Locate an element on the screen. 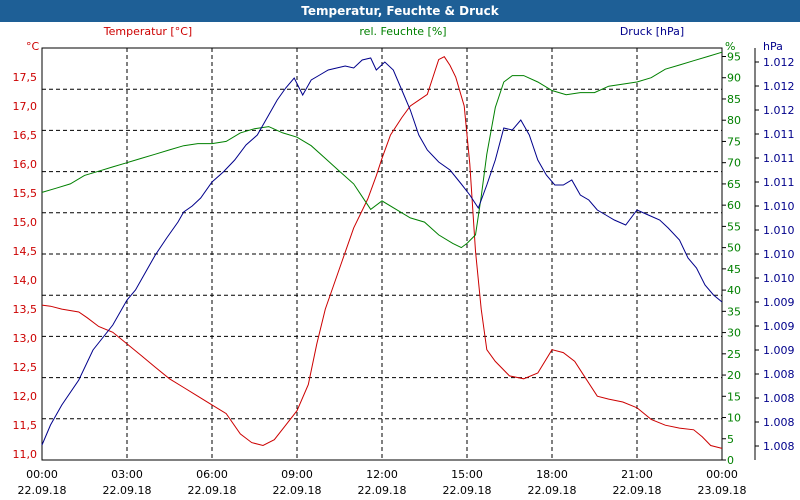 Image resolution: width=800 pixels, height=500 pixels. humidity-unit-label: % is located at coordinates (730, 46).